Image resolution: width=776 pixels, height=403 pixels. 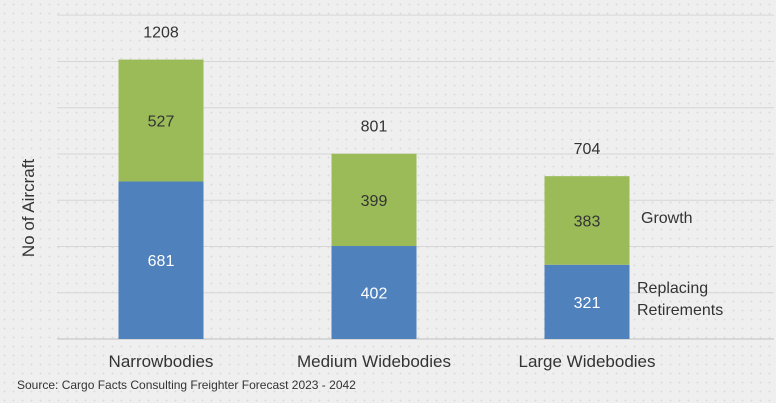 I want to click on data-label: 681, so click(x=161, y=261).